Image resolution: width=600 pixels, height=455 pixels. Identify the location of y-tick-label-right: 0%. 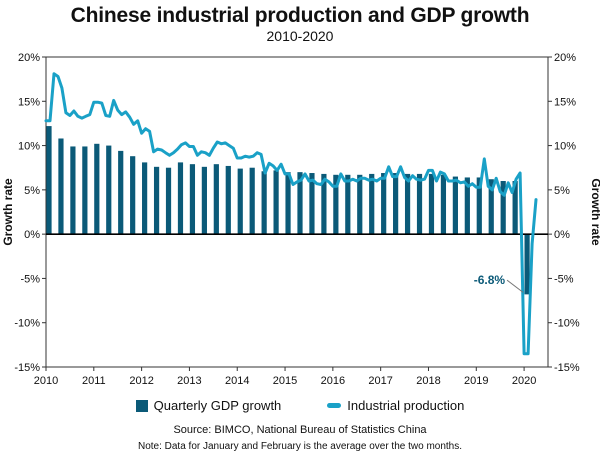
(562, 235).